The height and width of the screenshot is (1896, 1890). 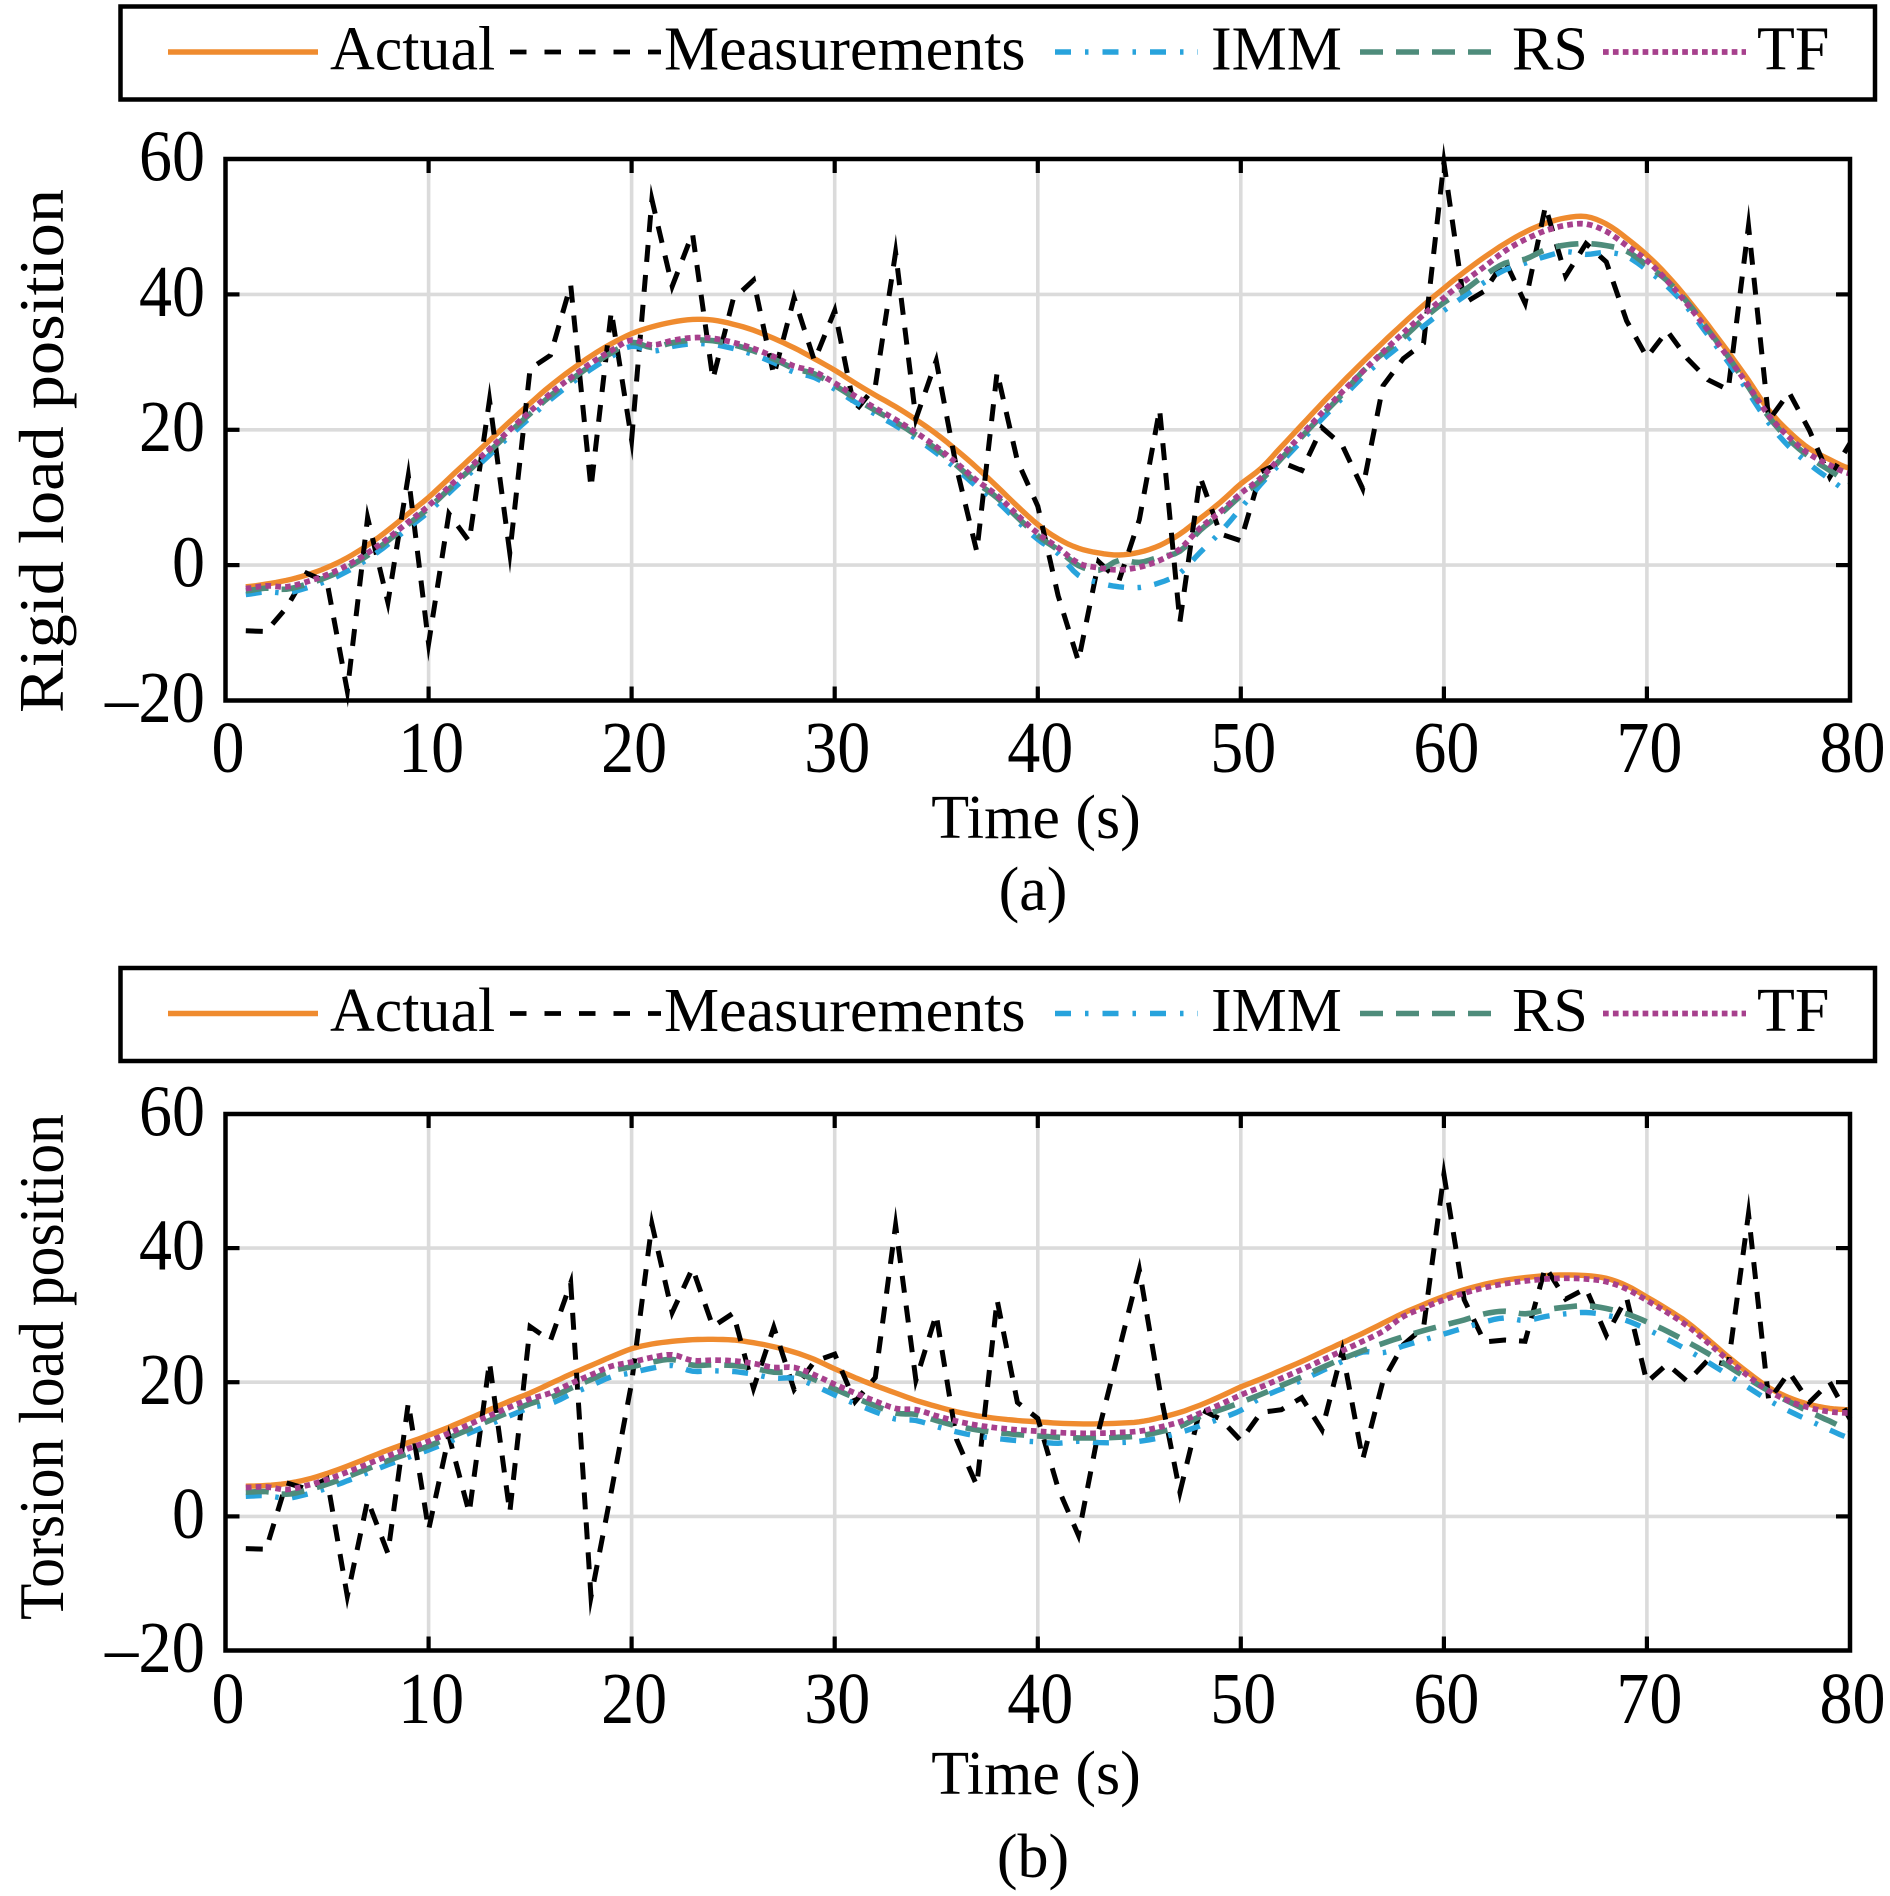 I want to click on svg-text: Rigid load position, so click(x=41, y=451).